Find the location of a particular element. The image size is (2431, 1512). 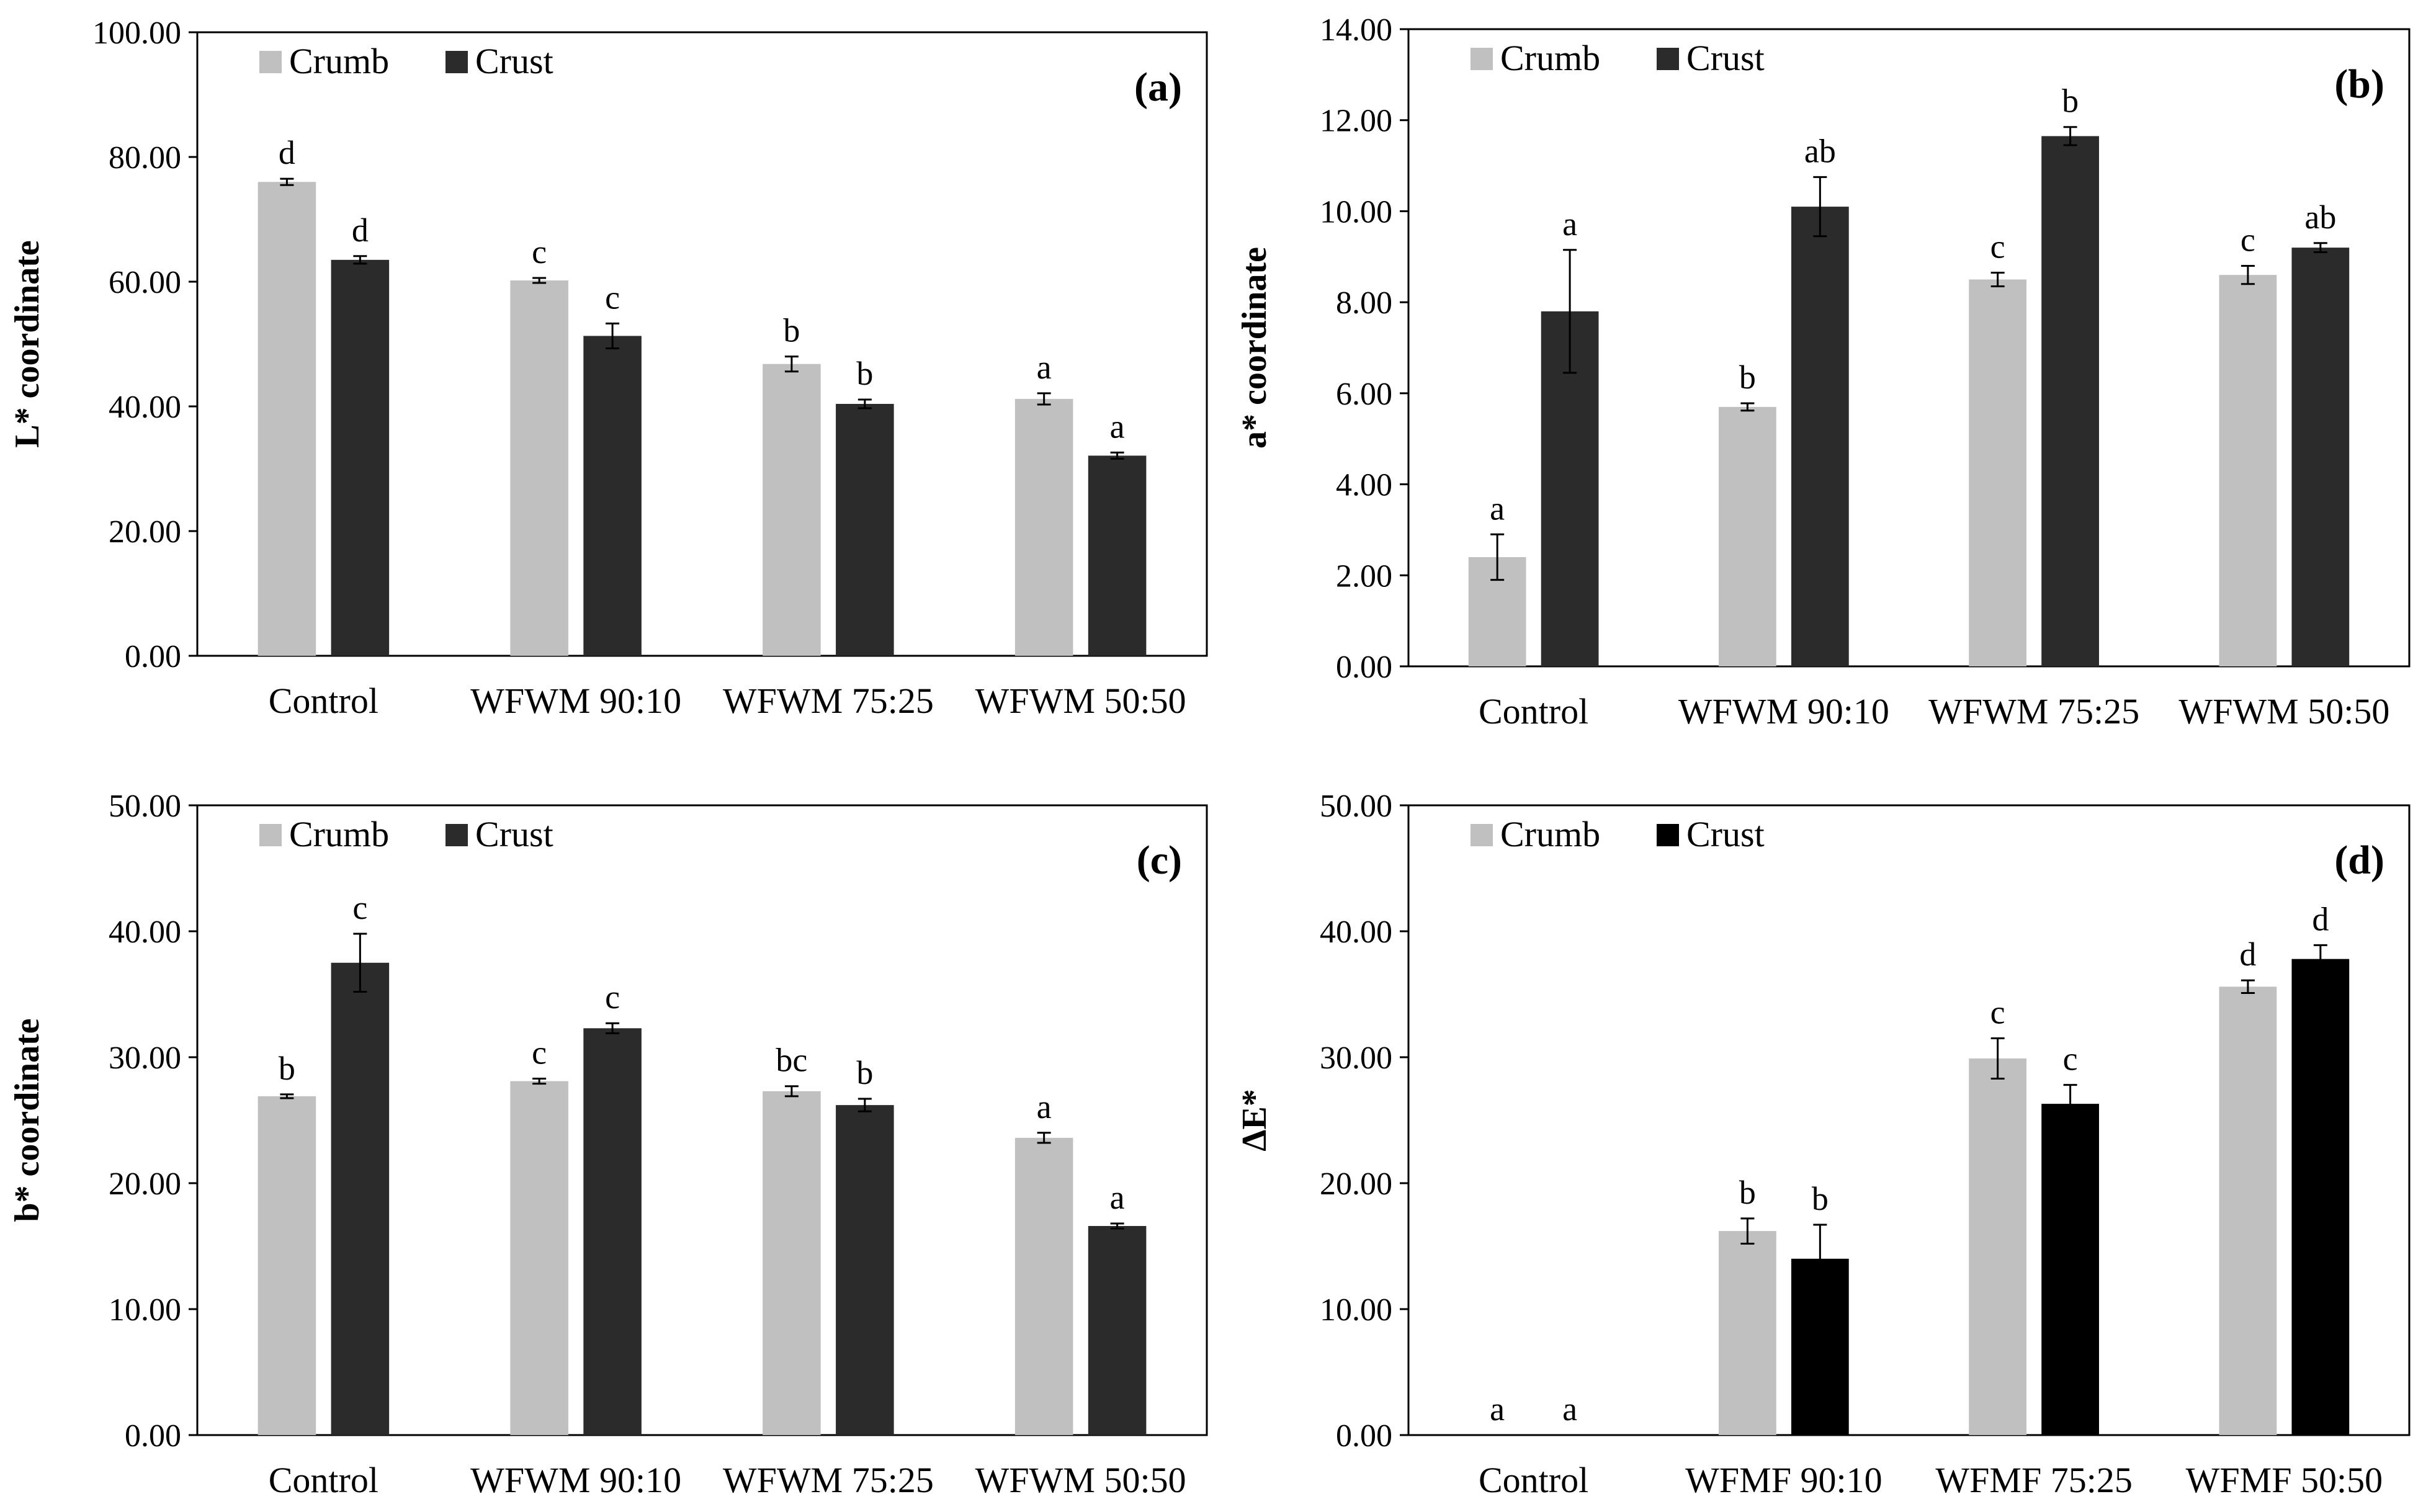

y-axis-label: a* coordinate is located at coordinates (1254, 348).